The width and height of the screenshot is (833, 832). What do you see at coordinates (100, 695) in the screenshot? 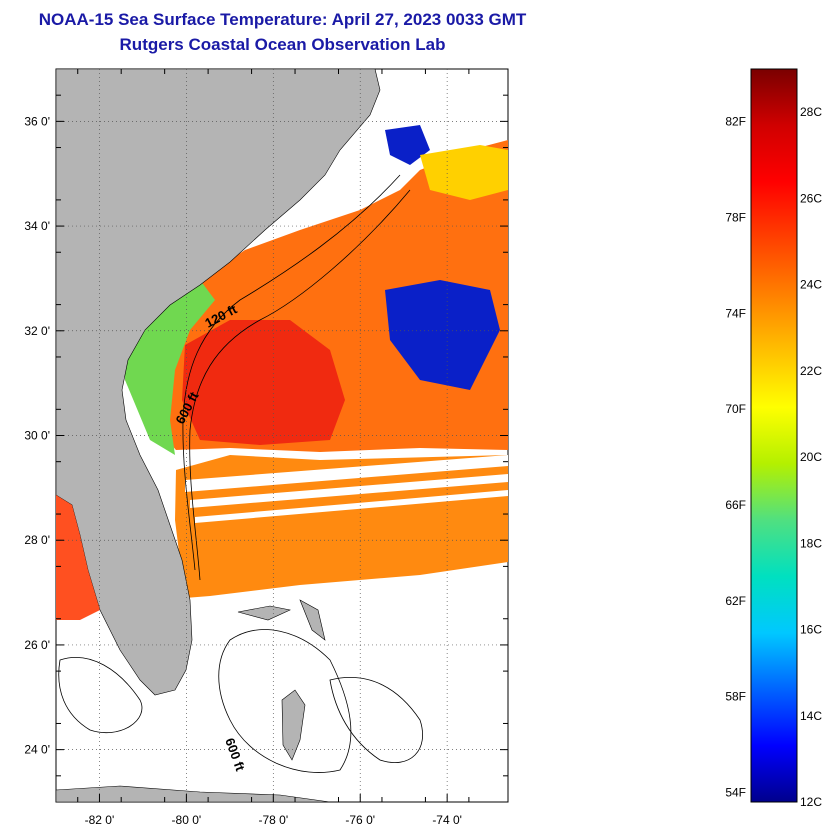
I see `isobath-keys` at bounding box center [100, 695].